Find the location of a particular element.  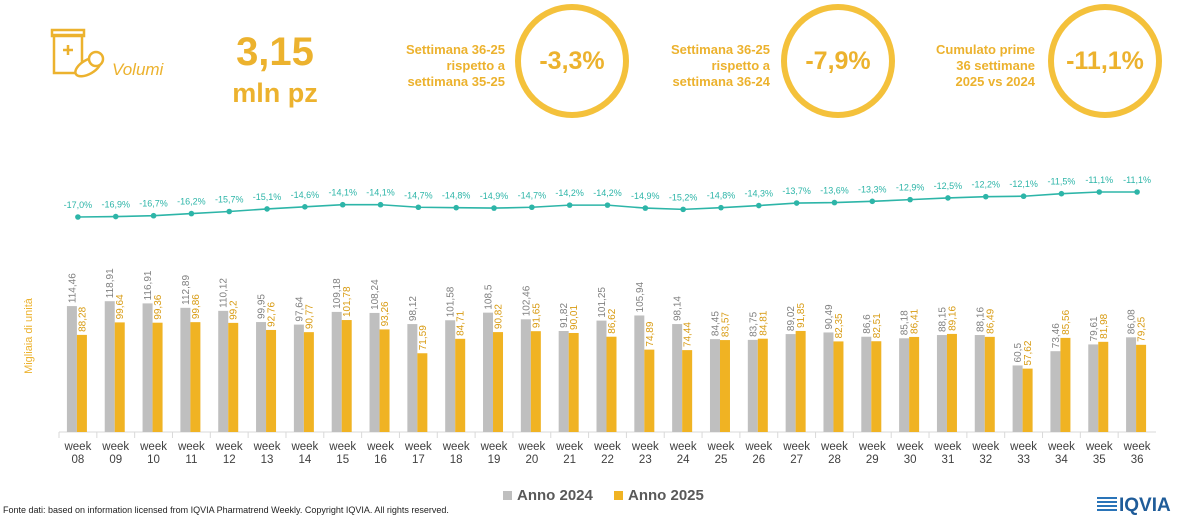

kpi-2-line1: Settimana 36-25 is located at coordinates (720, 49).